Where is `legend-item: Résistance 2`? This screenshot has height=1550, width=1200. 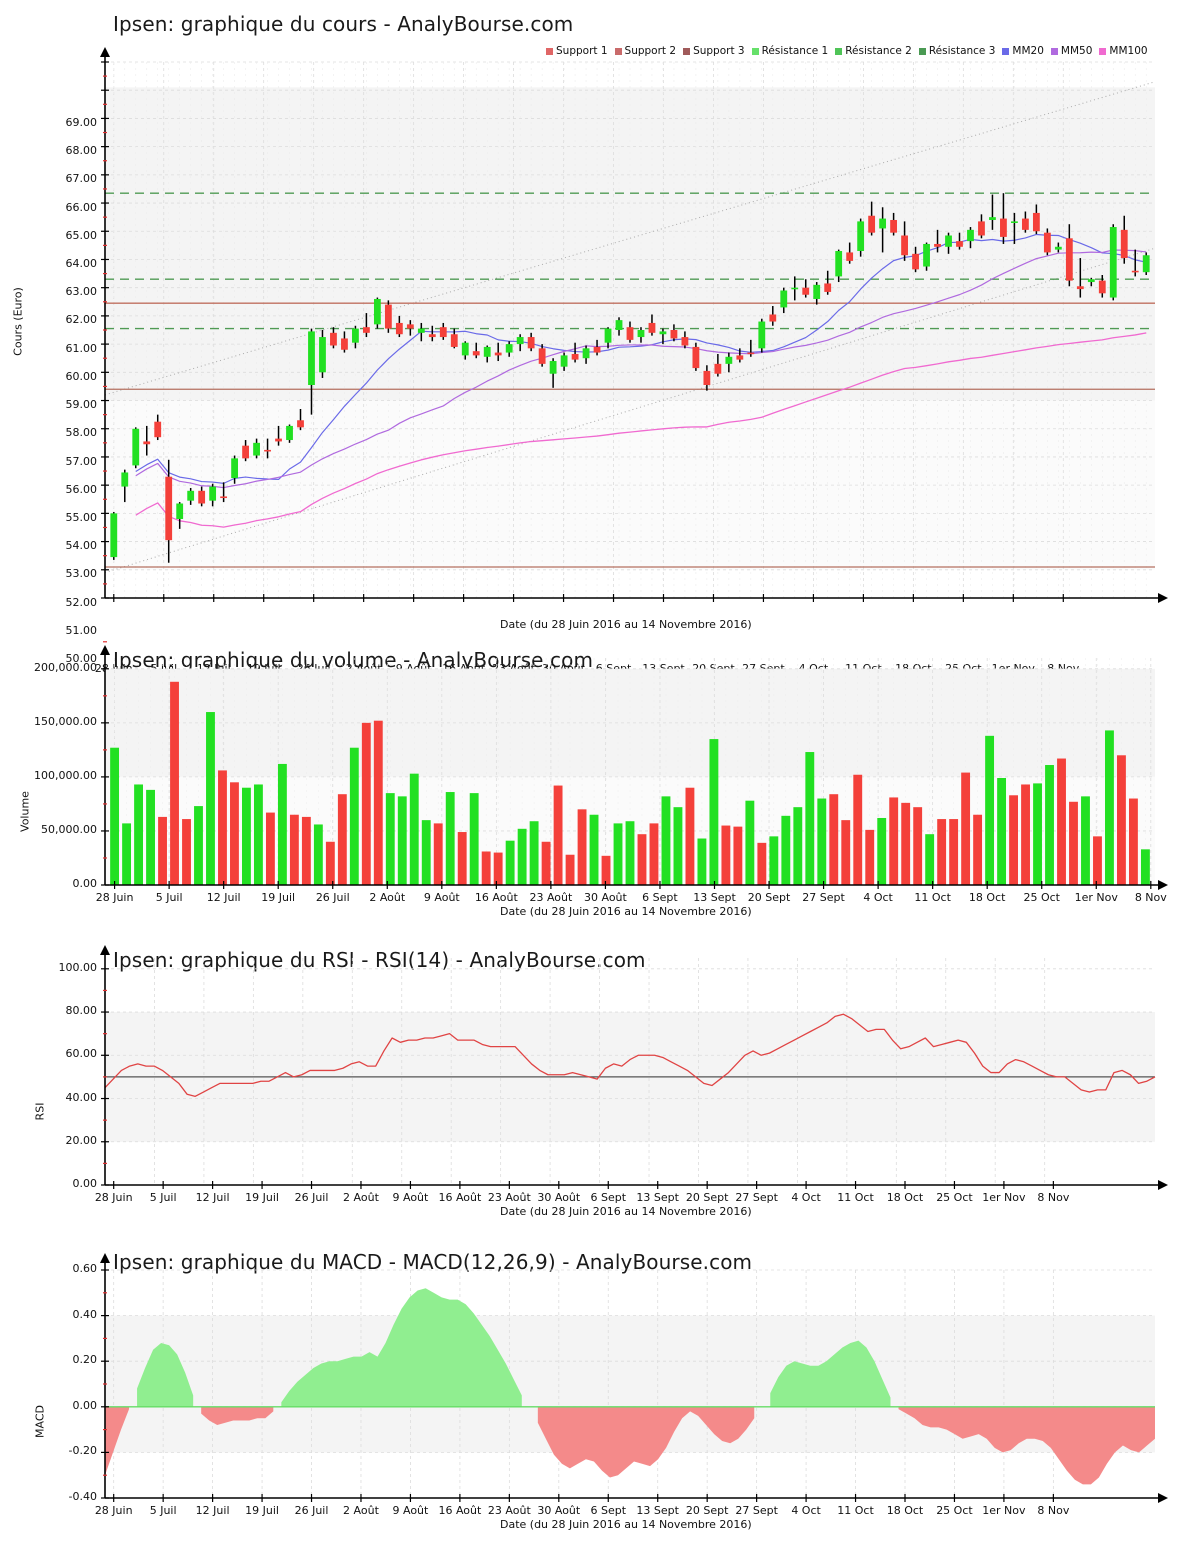 legend-item: Résistance 2 is located at coordinates (873, 51).